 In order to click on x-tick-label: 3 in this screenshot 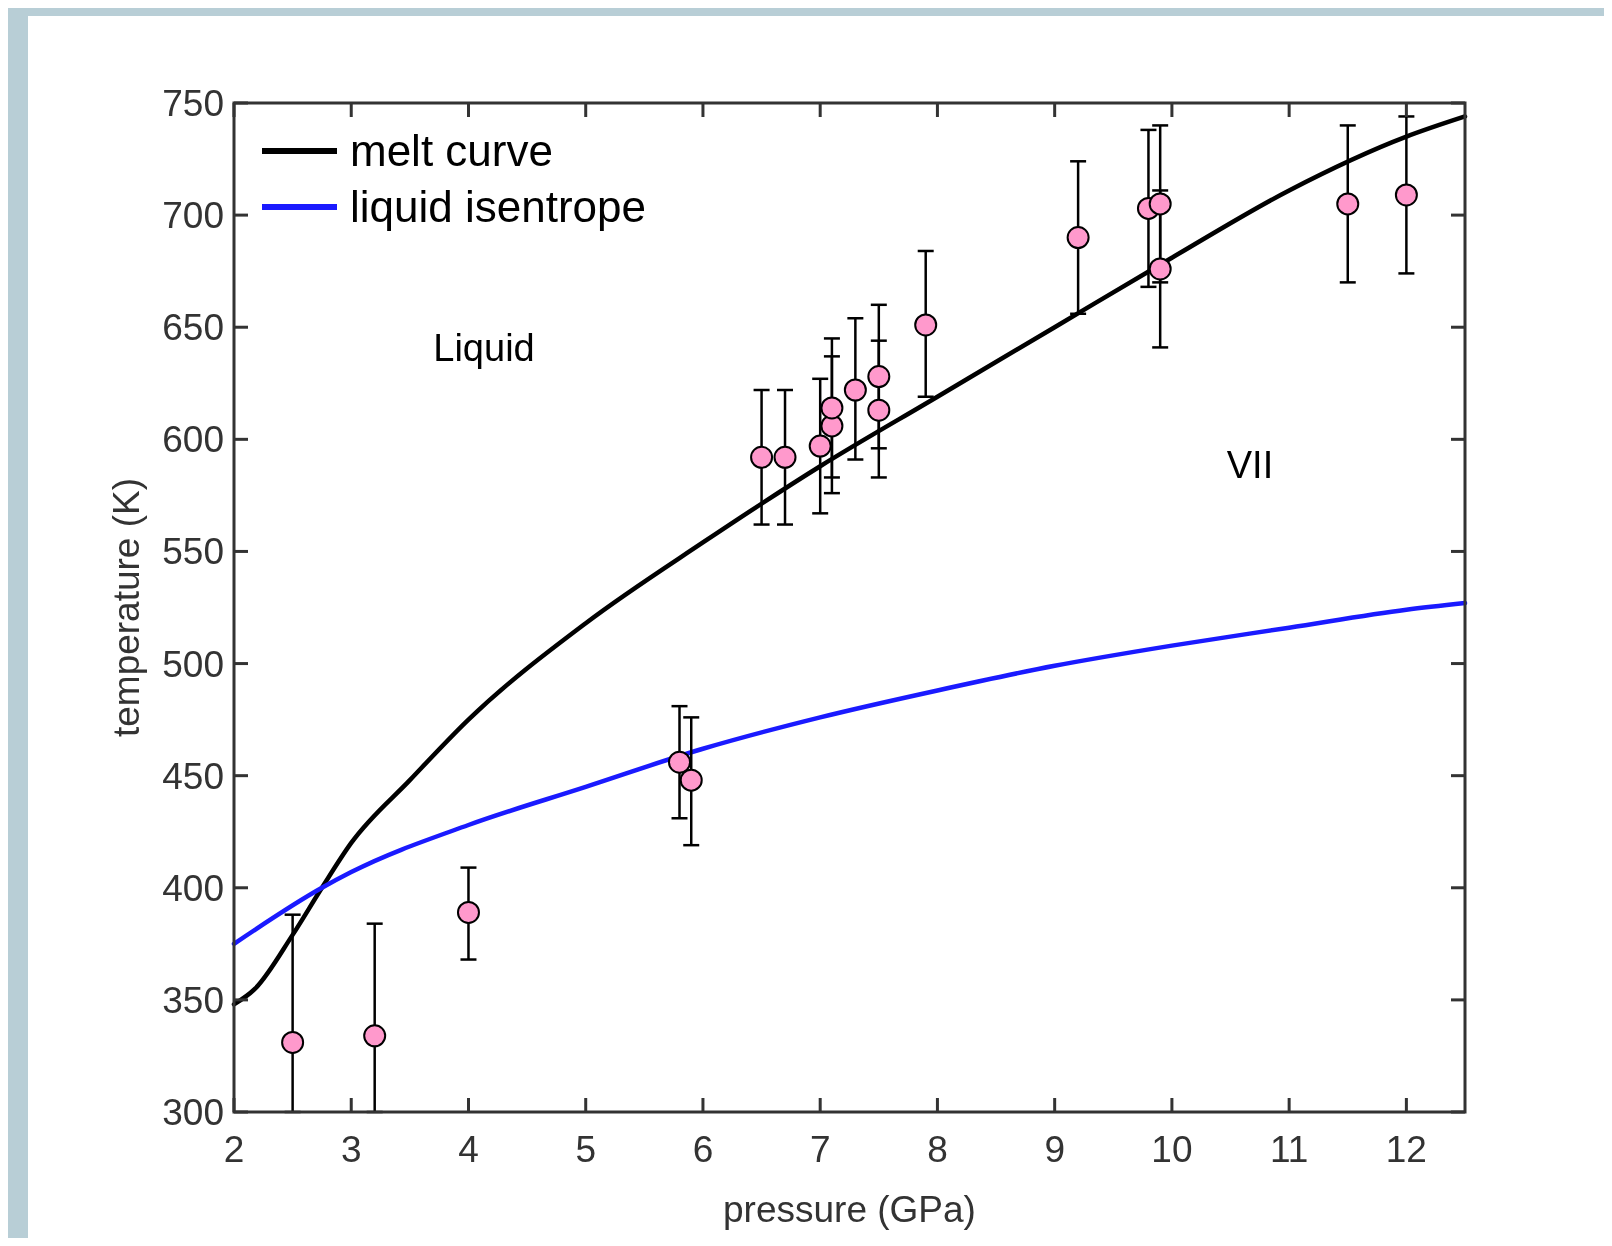, I will do `click(351, 1149)`.